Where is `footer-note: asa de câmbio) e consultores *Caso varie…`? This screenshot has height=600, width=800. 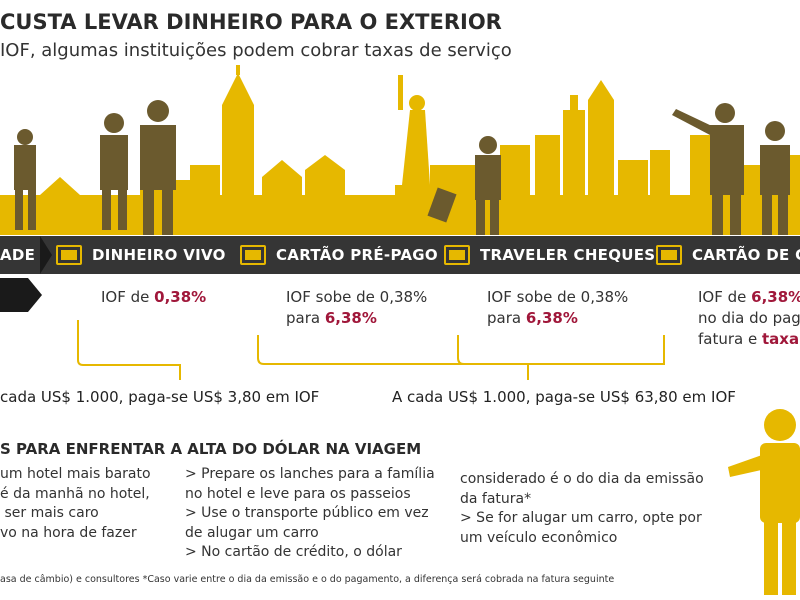 footer-note: asa de câmbio) e consultores *Caso varie… is located at coordinates (307, 579).